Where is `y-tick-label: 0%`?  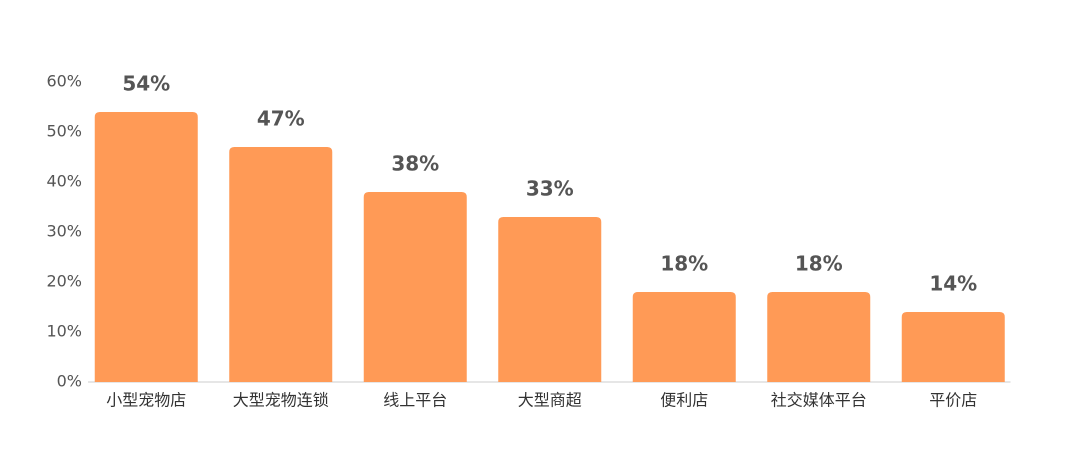
y-tick-label: 0% is located at coordinates (69, 381).